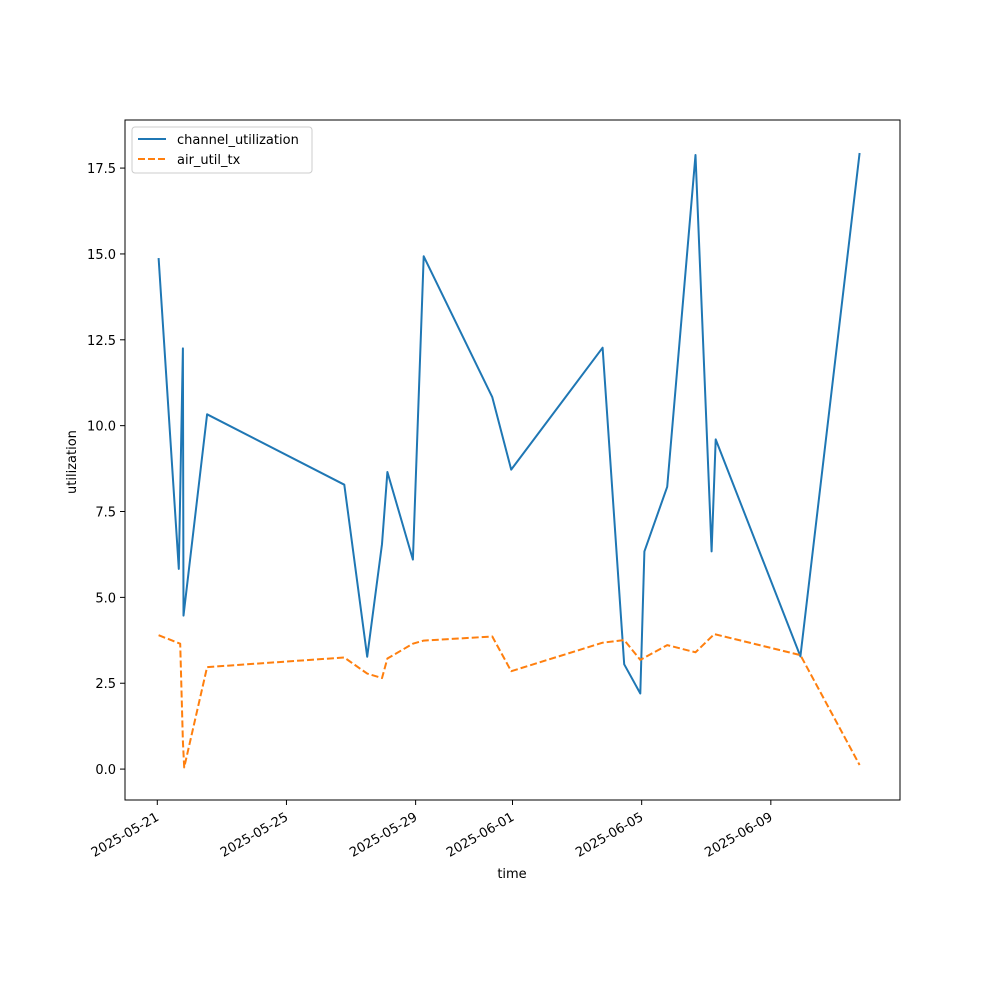 This screenshot has width=1000, height=1000. What do you see at coordinates (105, 684) in the screenshot?
I see `y-tick-label: 2.5` at bounding box center [105, 684].